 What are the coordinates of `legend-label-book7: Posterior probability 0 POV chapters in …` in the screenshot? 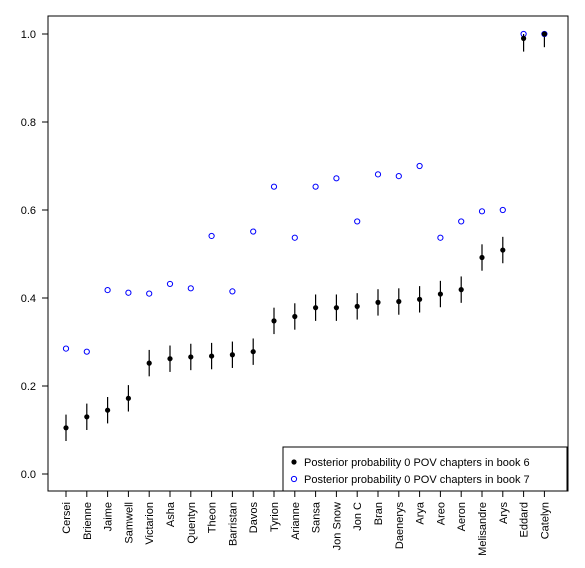 It's located at (417, 480).